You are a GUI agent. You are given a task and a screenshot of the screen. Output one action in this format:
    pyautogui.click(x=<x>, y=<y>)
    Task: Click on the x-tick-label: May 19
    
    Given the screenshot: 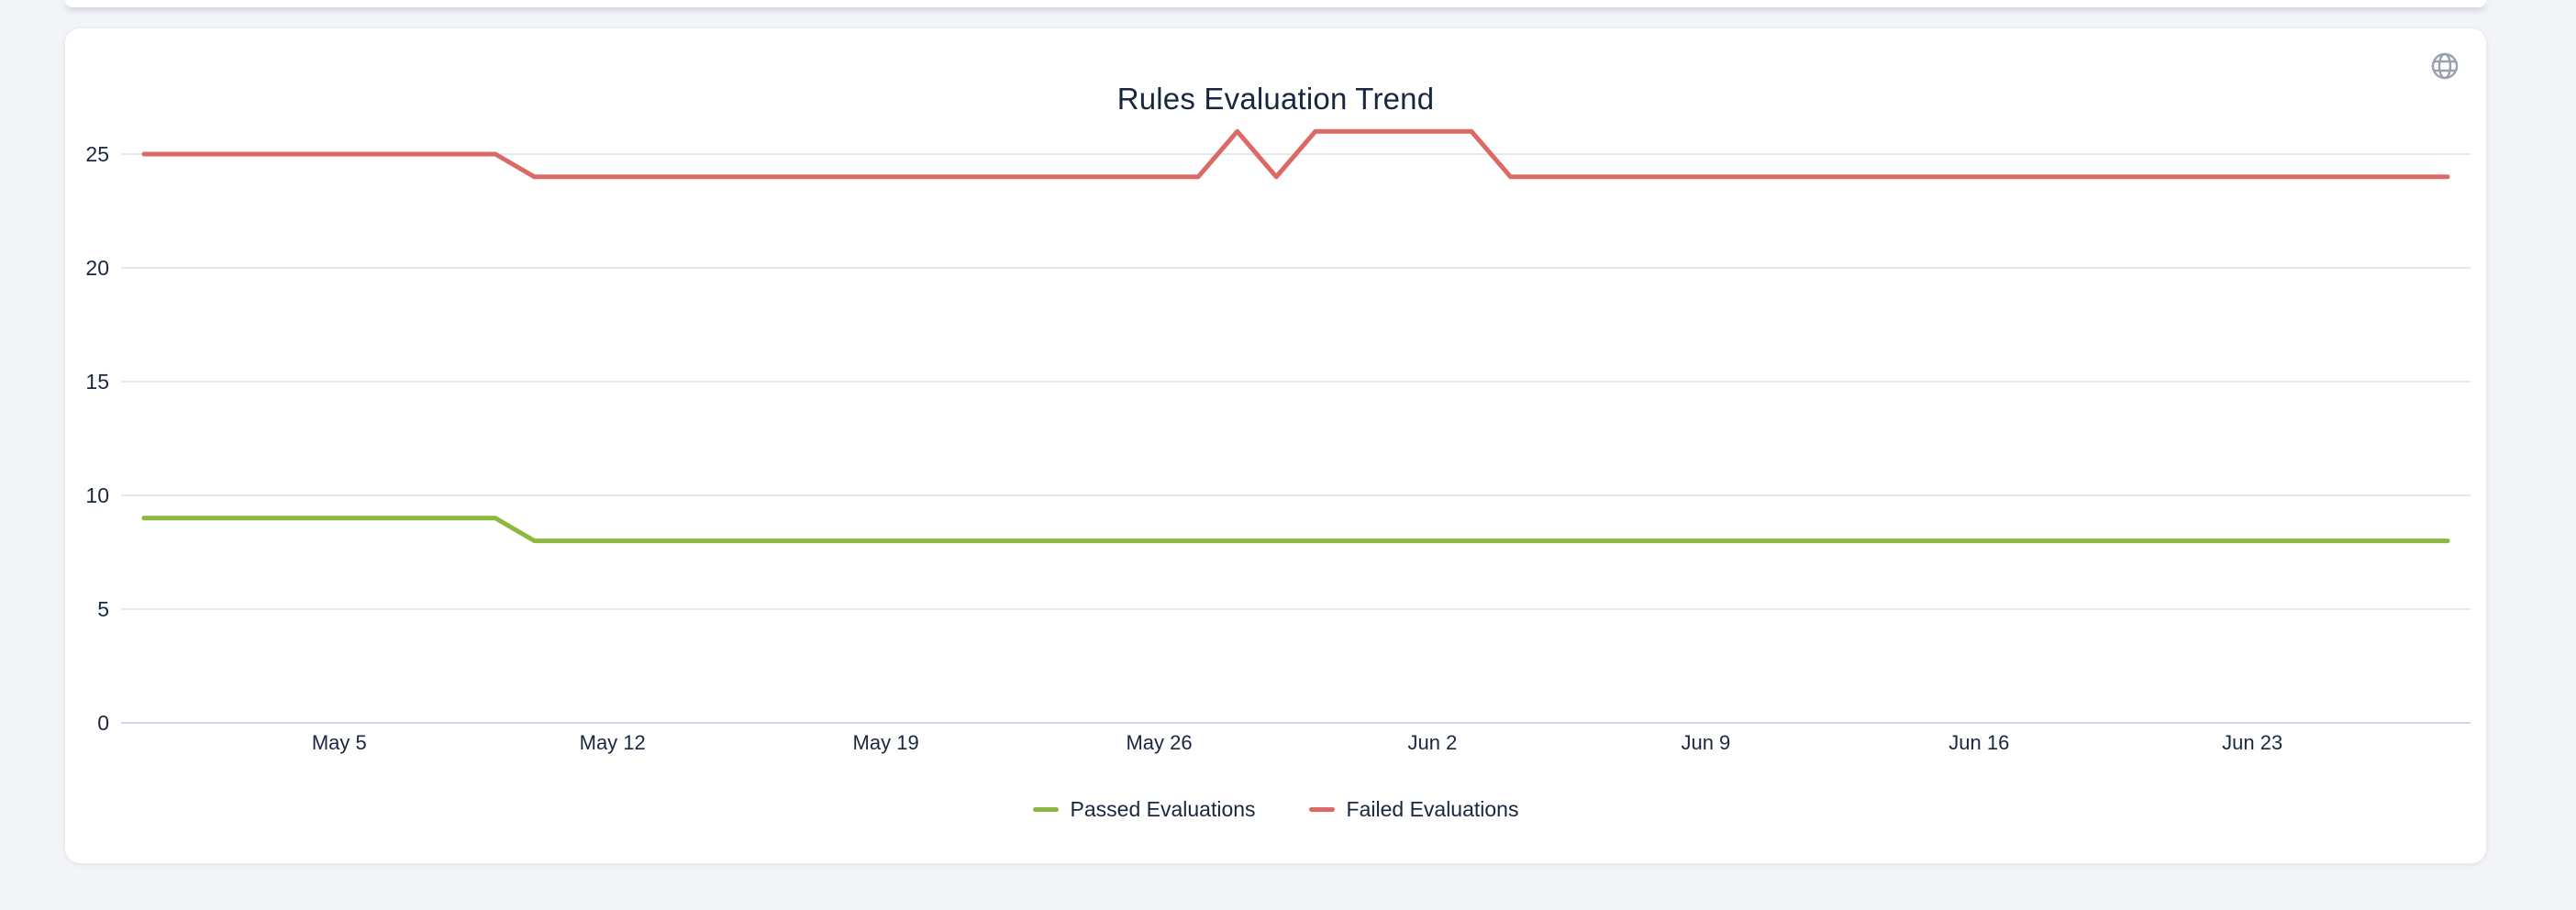 What is the action you would take?
    pyautogui.click(x=886, y=742)
    